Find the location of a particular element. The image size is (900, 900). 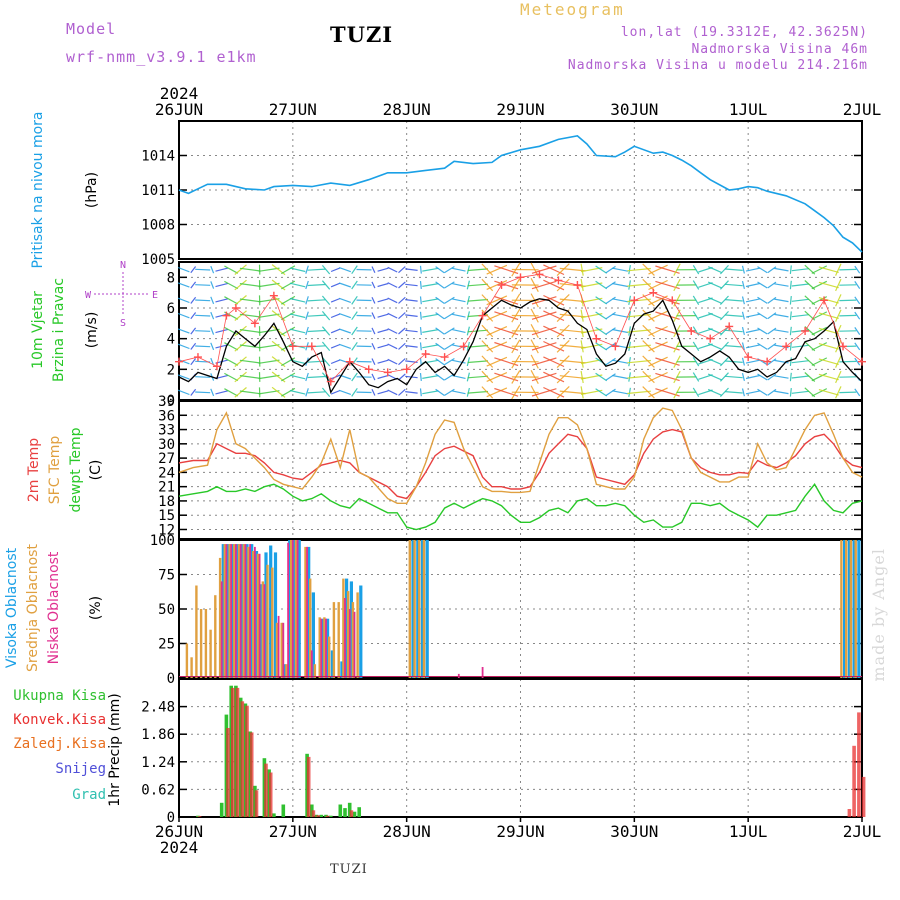

y-tick-label: 15 is located at coordinates (166, 516).